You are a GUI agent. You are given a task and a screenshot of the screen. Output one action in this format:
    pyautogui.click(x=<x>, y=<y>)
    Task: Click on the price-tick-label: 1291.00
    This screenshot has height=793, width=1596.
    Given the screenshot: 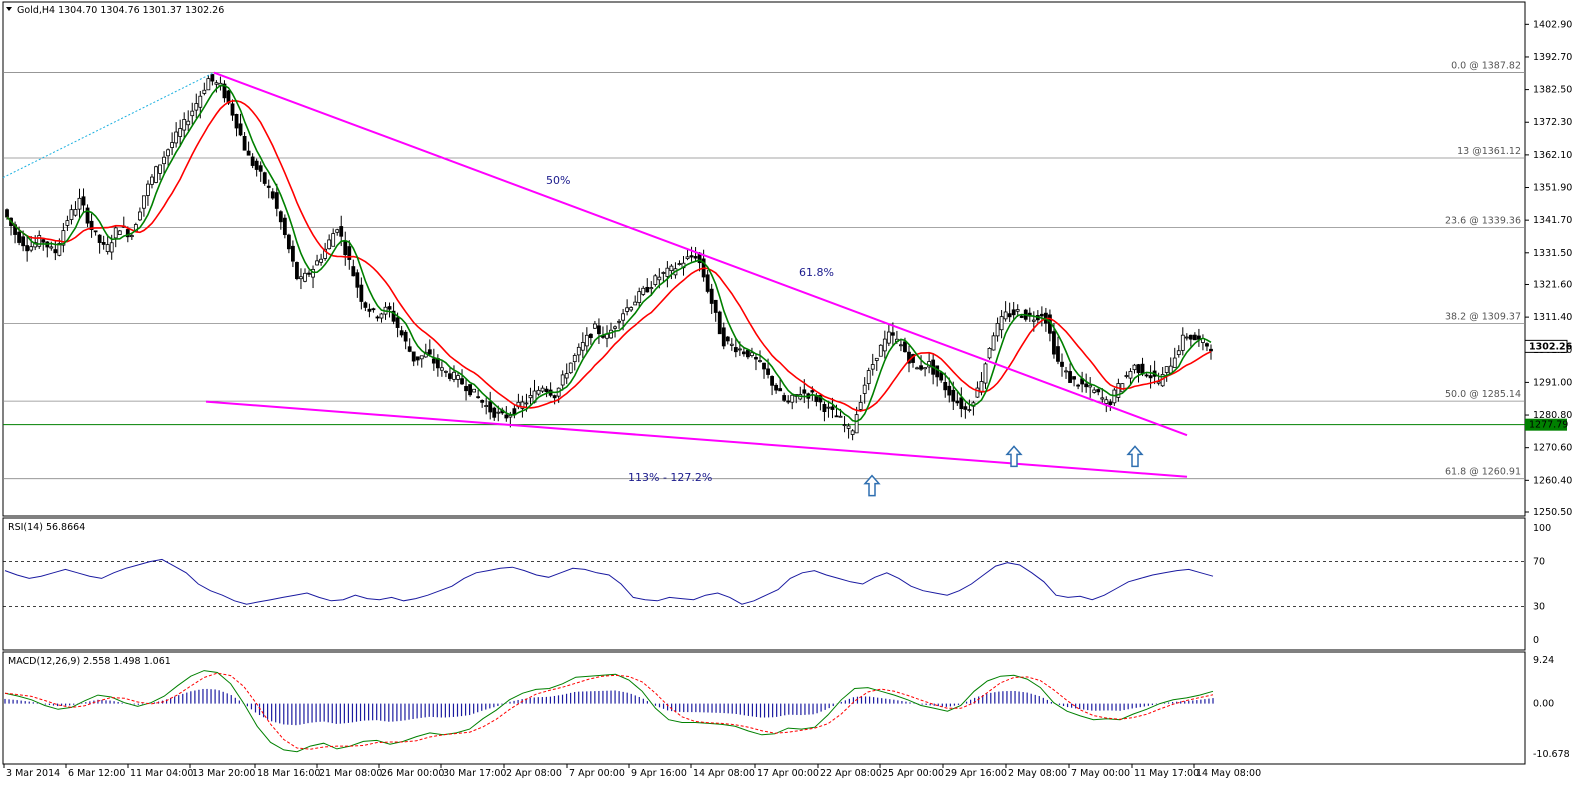 What is the action you would take?
    pyautogui.click(x=1552, y=382)
    